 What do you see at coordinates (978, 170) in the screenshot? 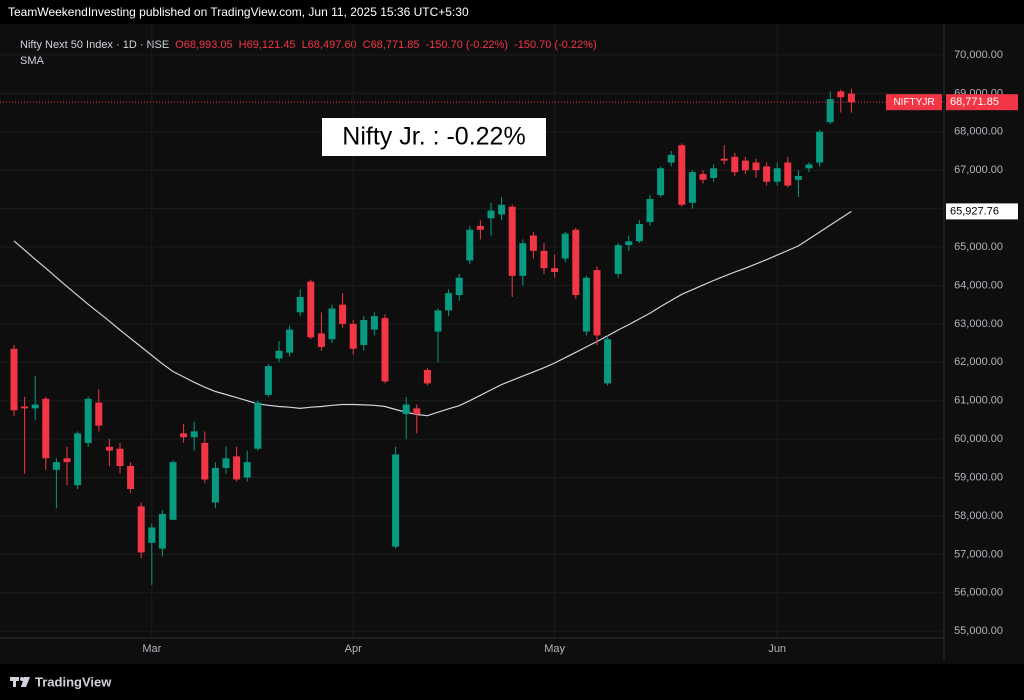
I see `y-tick-label: 67,000.00` at bounding box center [978, 170].